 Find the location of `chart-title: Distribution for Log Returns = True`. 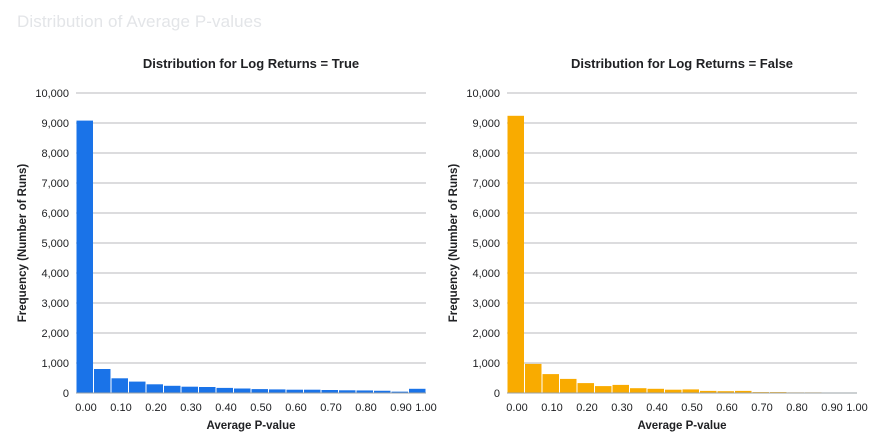

chart-title: Distribution for Log Returns = True is located at coordinates (251, 63).